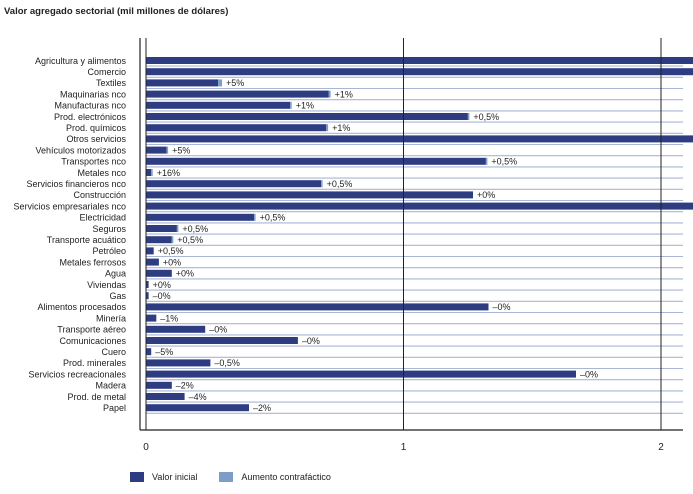  I want to click on category-label: Transportes nco, so click(93, 162).